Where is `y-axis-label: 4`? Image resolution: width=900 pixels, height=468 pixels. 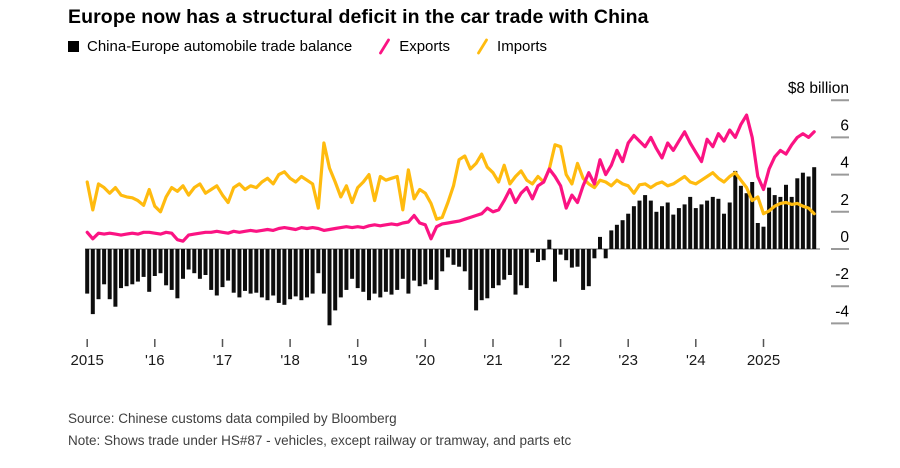 y-axis-label: 4 is located at coordinates (844, 163).